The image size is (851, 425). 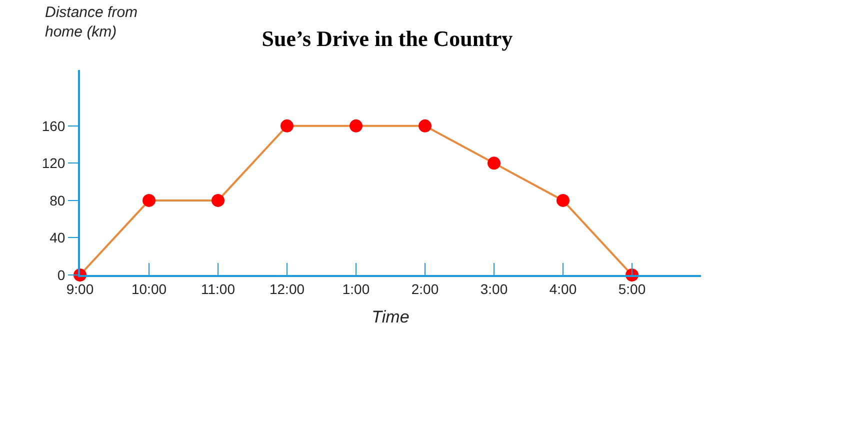 What do you see at coordinates (563, 288) in the screenshot?
I see `x-tick-label: 4:00` at bounding box center [563, 288].